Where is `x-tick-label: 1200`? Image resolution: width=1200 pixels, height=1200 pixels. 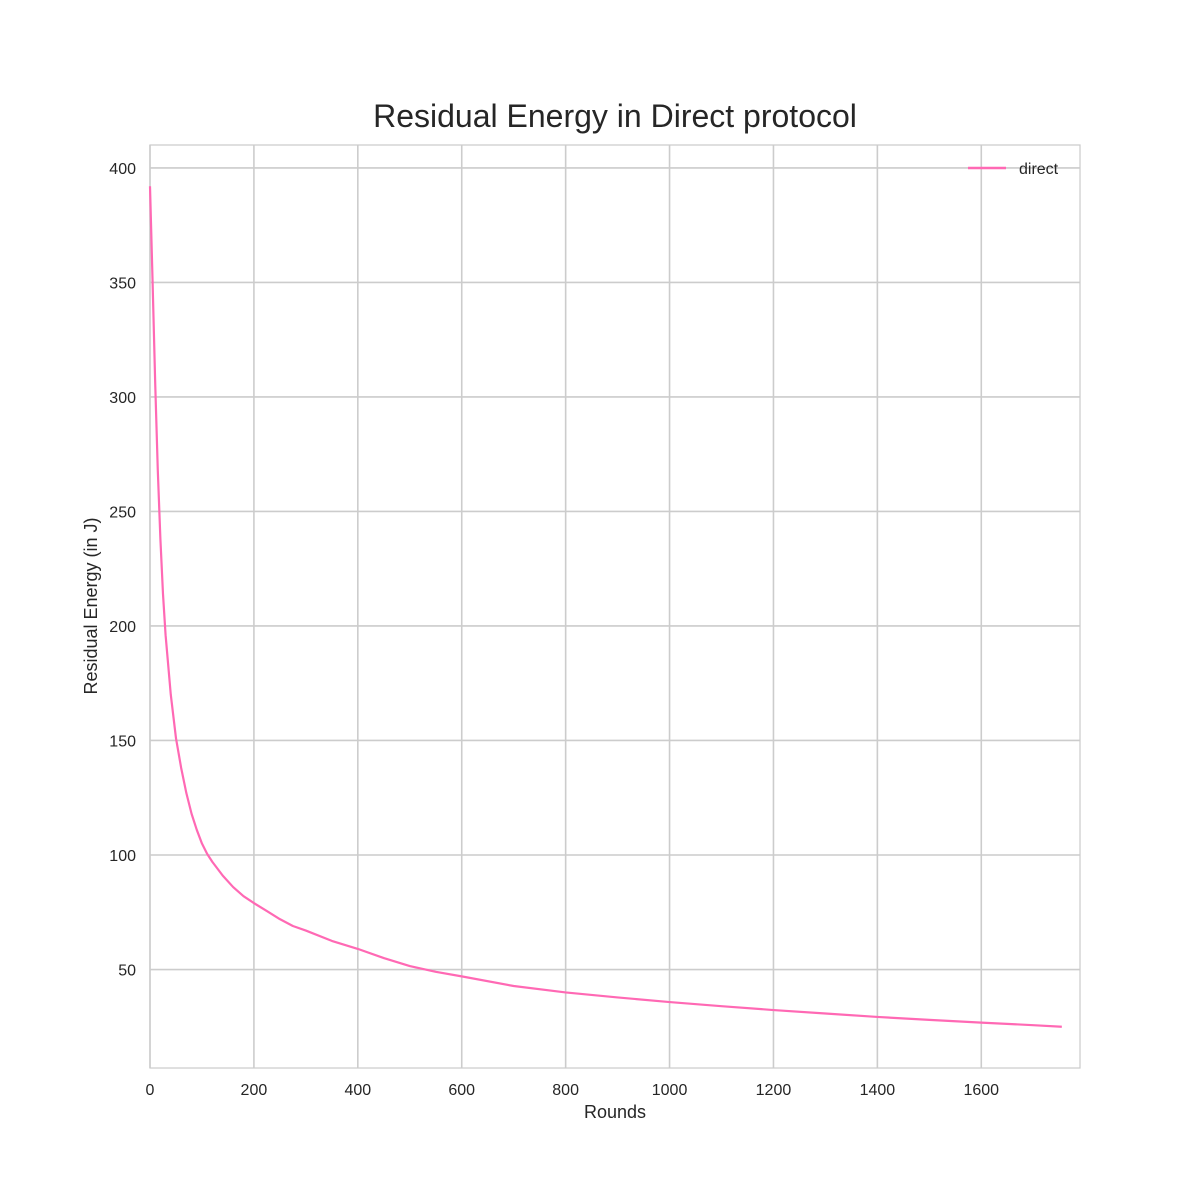 x-tick-label: 1200 is located at coordinates (774, 1090).